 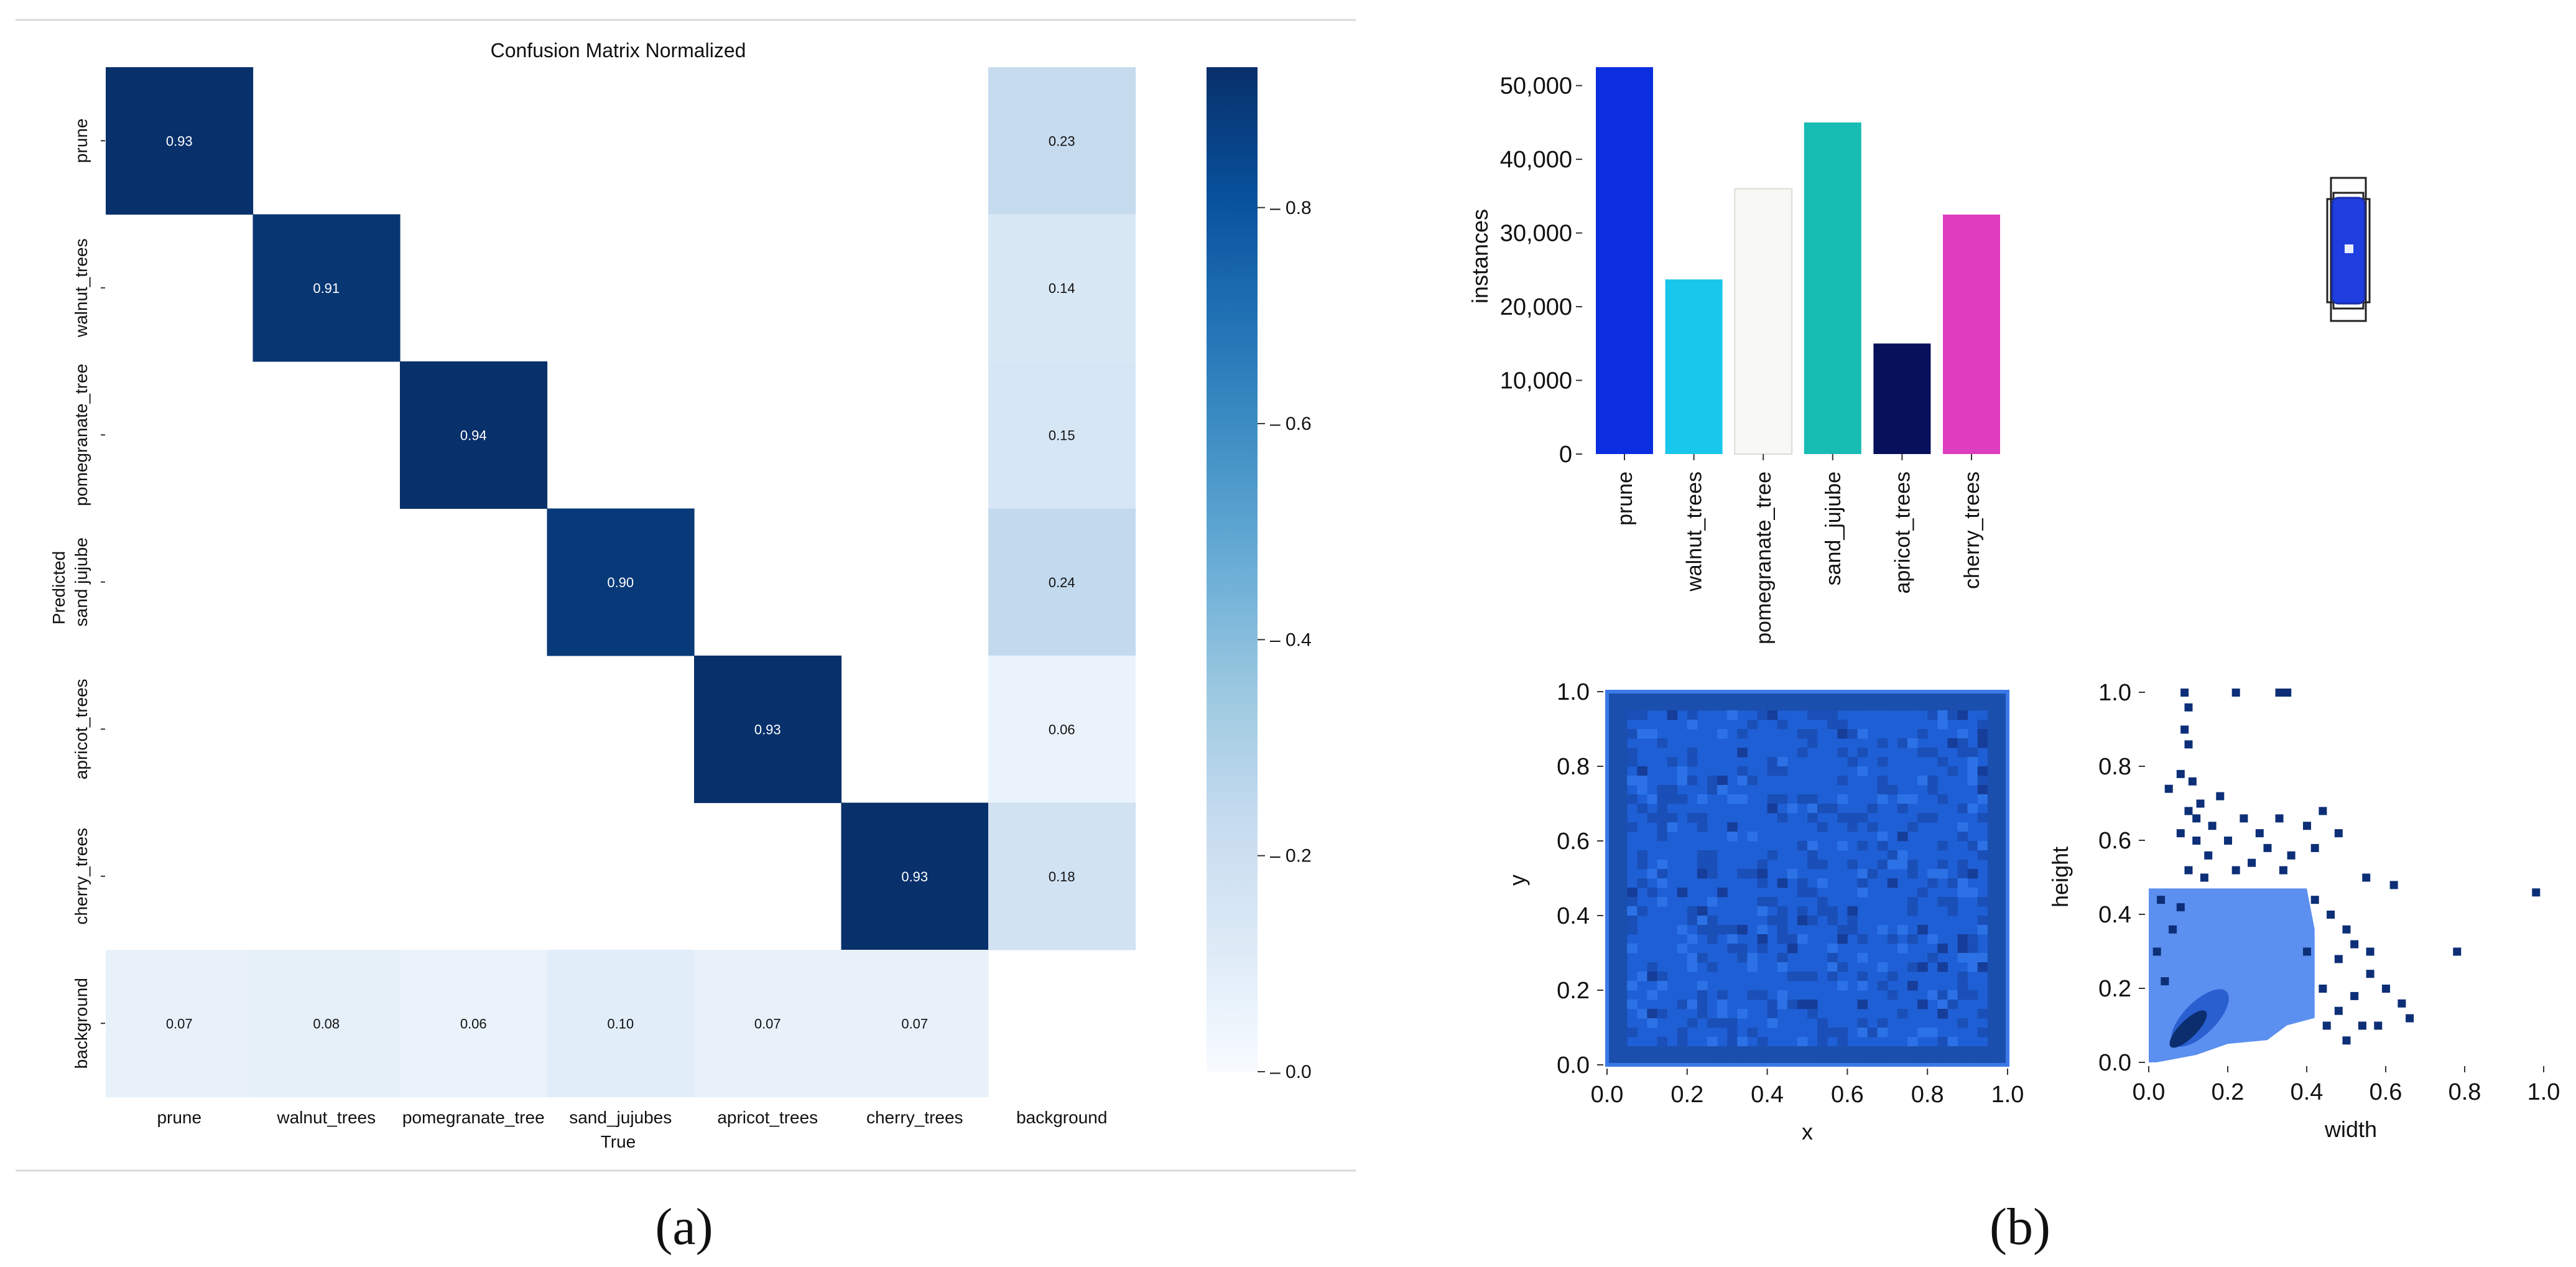 I want to click on colorbar-tick-label-0: – 0.0, so click(x=1291, y=1072).